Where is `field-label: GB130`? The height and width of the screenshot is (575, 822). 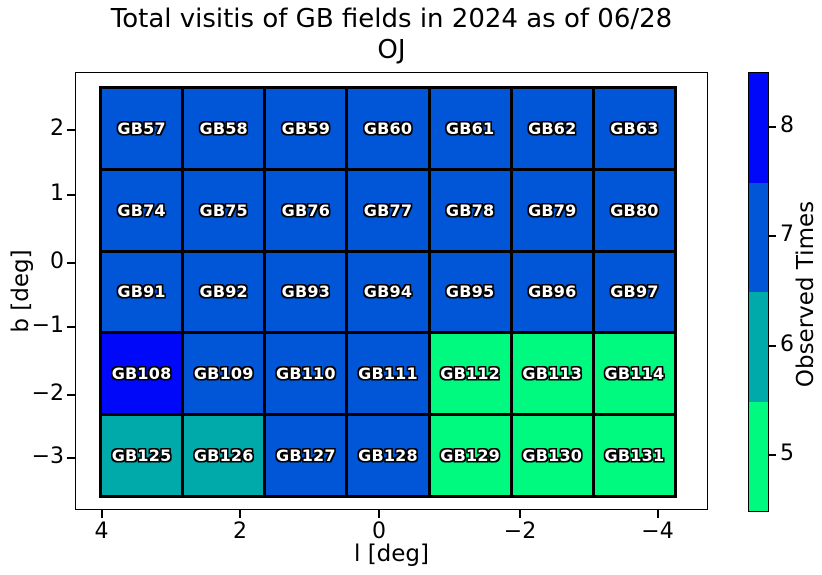 field-label: GB130 is located at coordinates (552, 456).